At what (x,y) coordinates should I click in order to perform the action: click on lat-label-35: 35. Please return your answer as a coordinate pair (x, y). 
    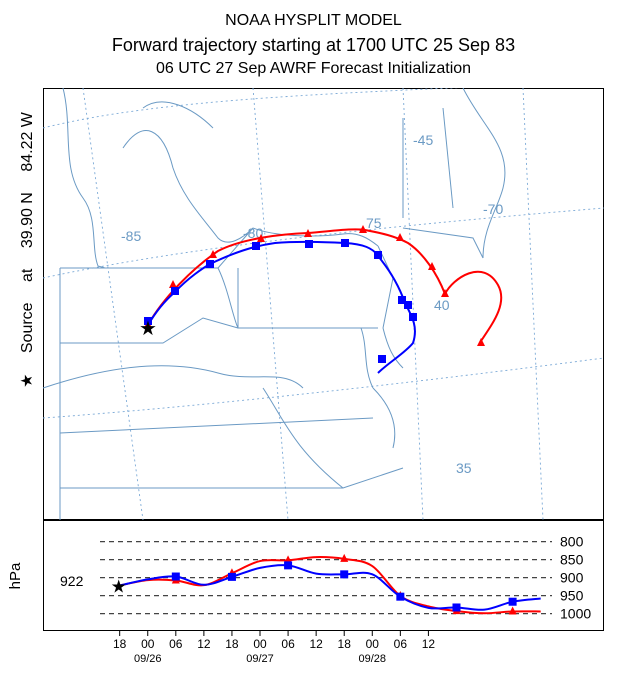
    Looking at the image, I should click on (464, 468).